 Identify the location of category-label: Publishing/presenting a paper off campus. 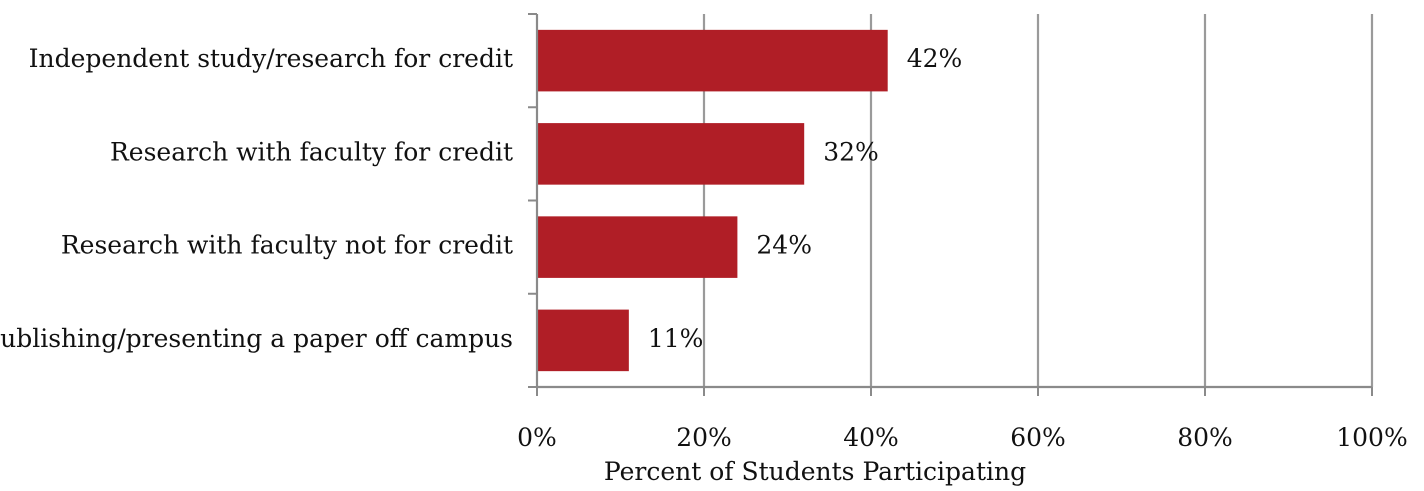
(256, 338).